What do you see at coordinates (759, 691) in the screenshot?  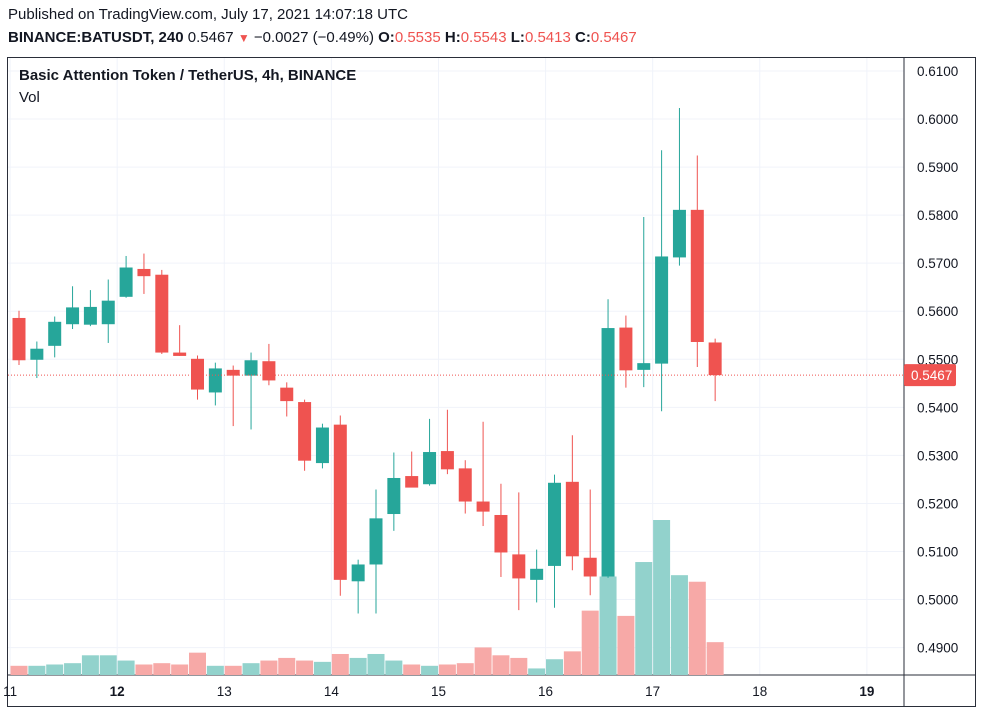 I see `x-tick-label: 18` at bounding box center [759, 691].